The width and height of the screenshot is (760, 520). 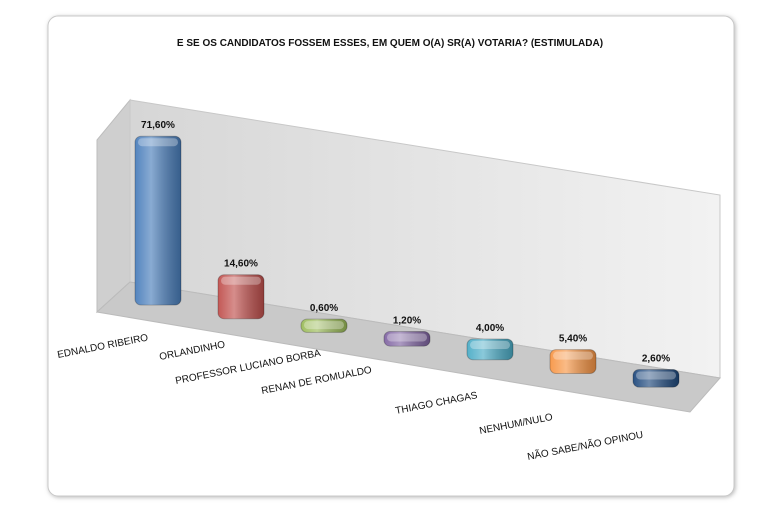 What do you see at coordinates (407, 320) in the screenshot?
I see `value-label: 1,20%` at bounding box center [407, 320].